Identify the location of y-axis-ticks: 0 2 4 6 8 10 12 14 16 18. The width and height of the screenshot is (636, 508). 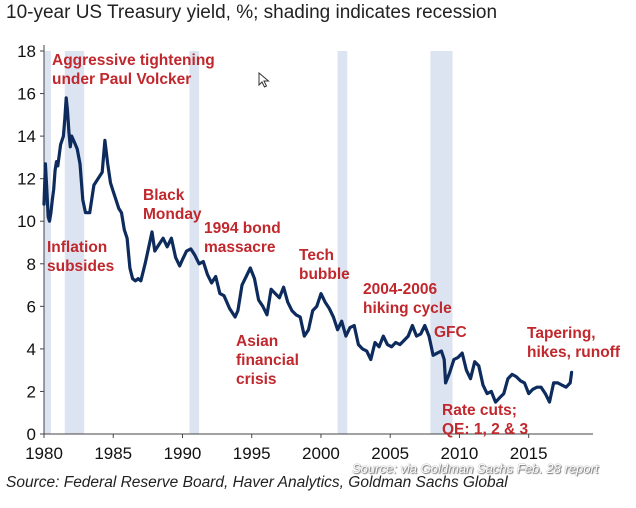
(30, 243).